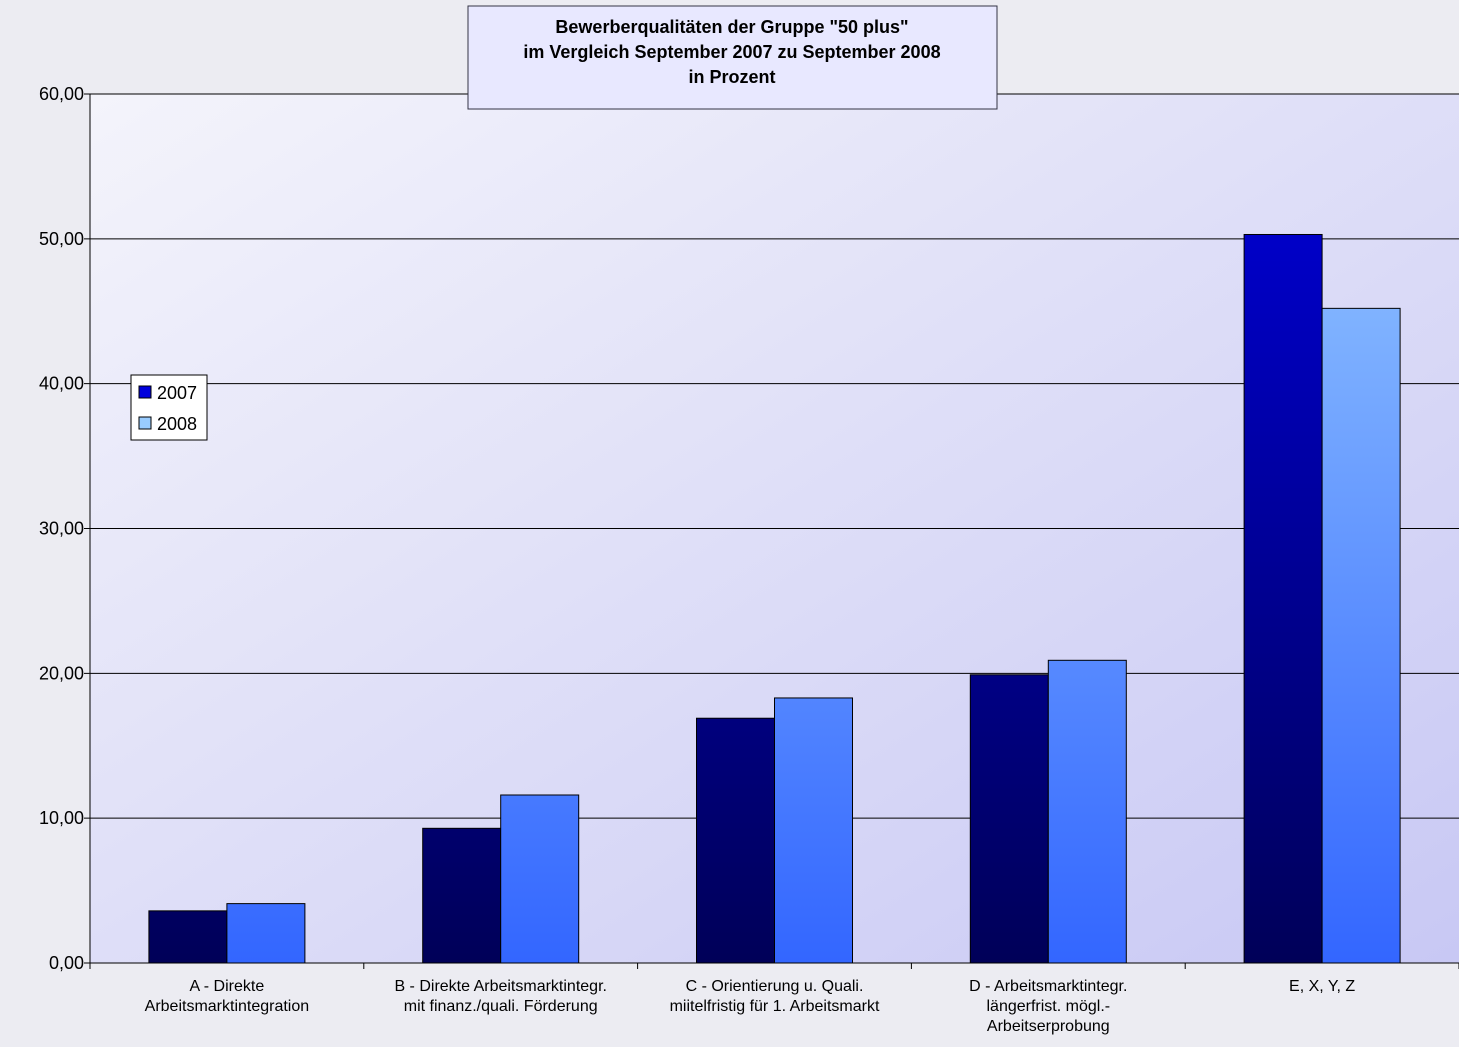 This screenshot has width=1459, height=1047. What do you see at coordinates (177, 393) in the screenshot?
I see `legend-label: 2007` at bounding box center [177, 393].